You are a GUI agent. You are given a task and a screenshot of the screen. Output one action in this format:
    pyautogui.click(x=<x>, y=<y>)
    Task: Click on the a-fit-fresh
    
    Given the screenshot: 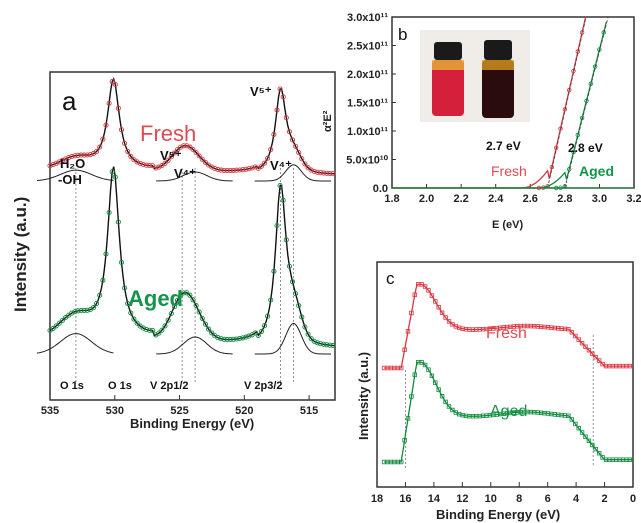 What is the action you would take?
    pyautogui.click(x=192, y=126)
    